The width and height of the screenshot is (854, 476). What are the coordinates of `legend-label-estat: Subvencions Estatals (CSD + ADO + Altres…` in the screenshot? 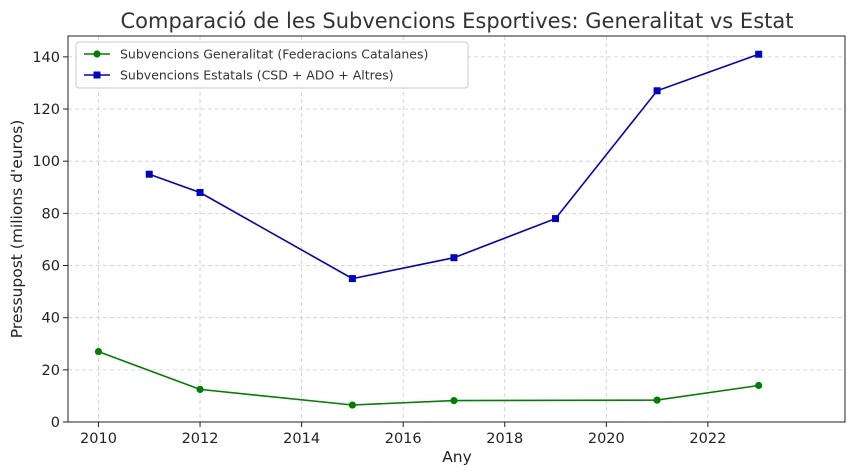 It's located at (257, 75).